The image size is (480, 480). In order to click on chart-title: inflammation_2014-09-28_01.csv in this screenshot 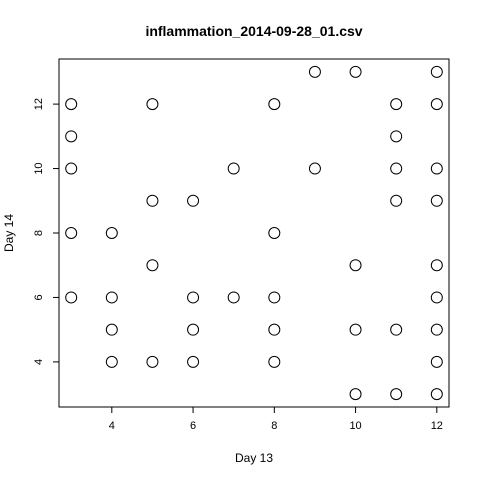, I will do `click(253, 31)`.